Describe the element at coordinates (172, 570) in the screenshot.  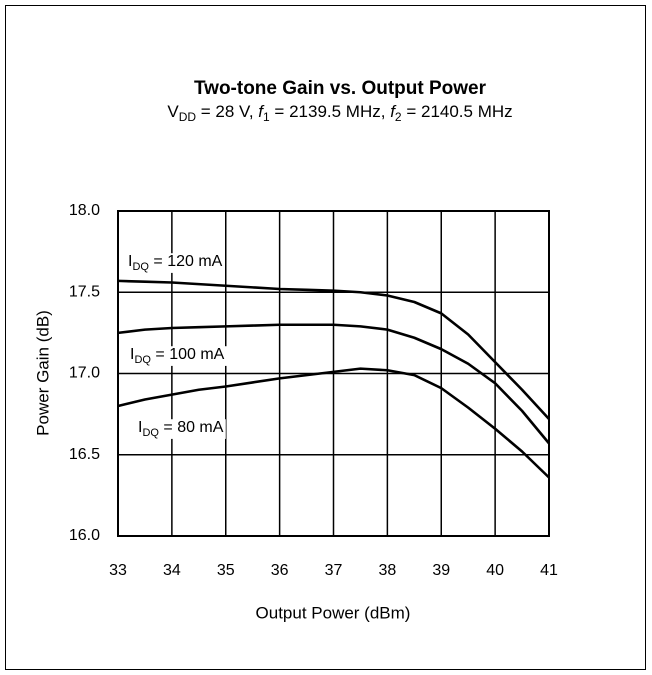
I see `x-tick-label: 34` at that location.